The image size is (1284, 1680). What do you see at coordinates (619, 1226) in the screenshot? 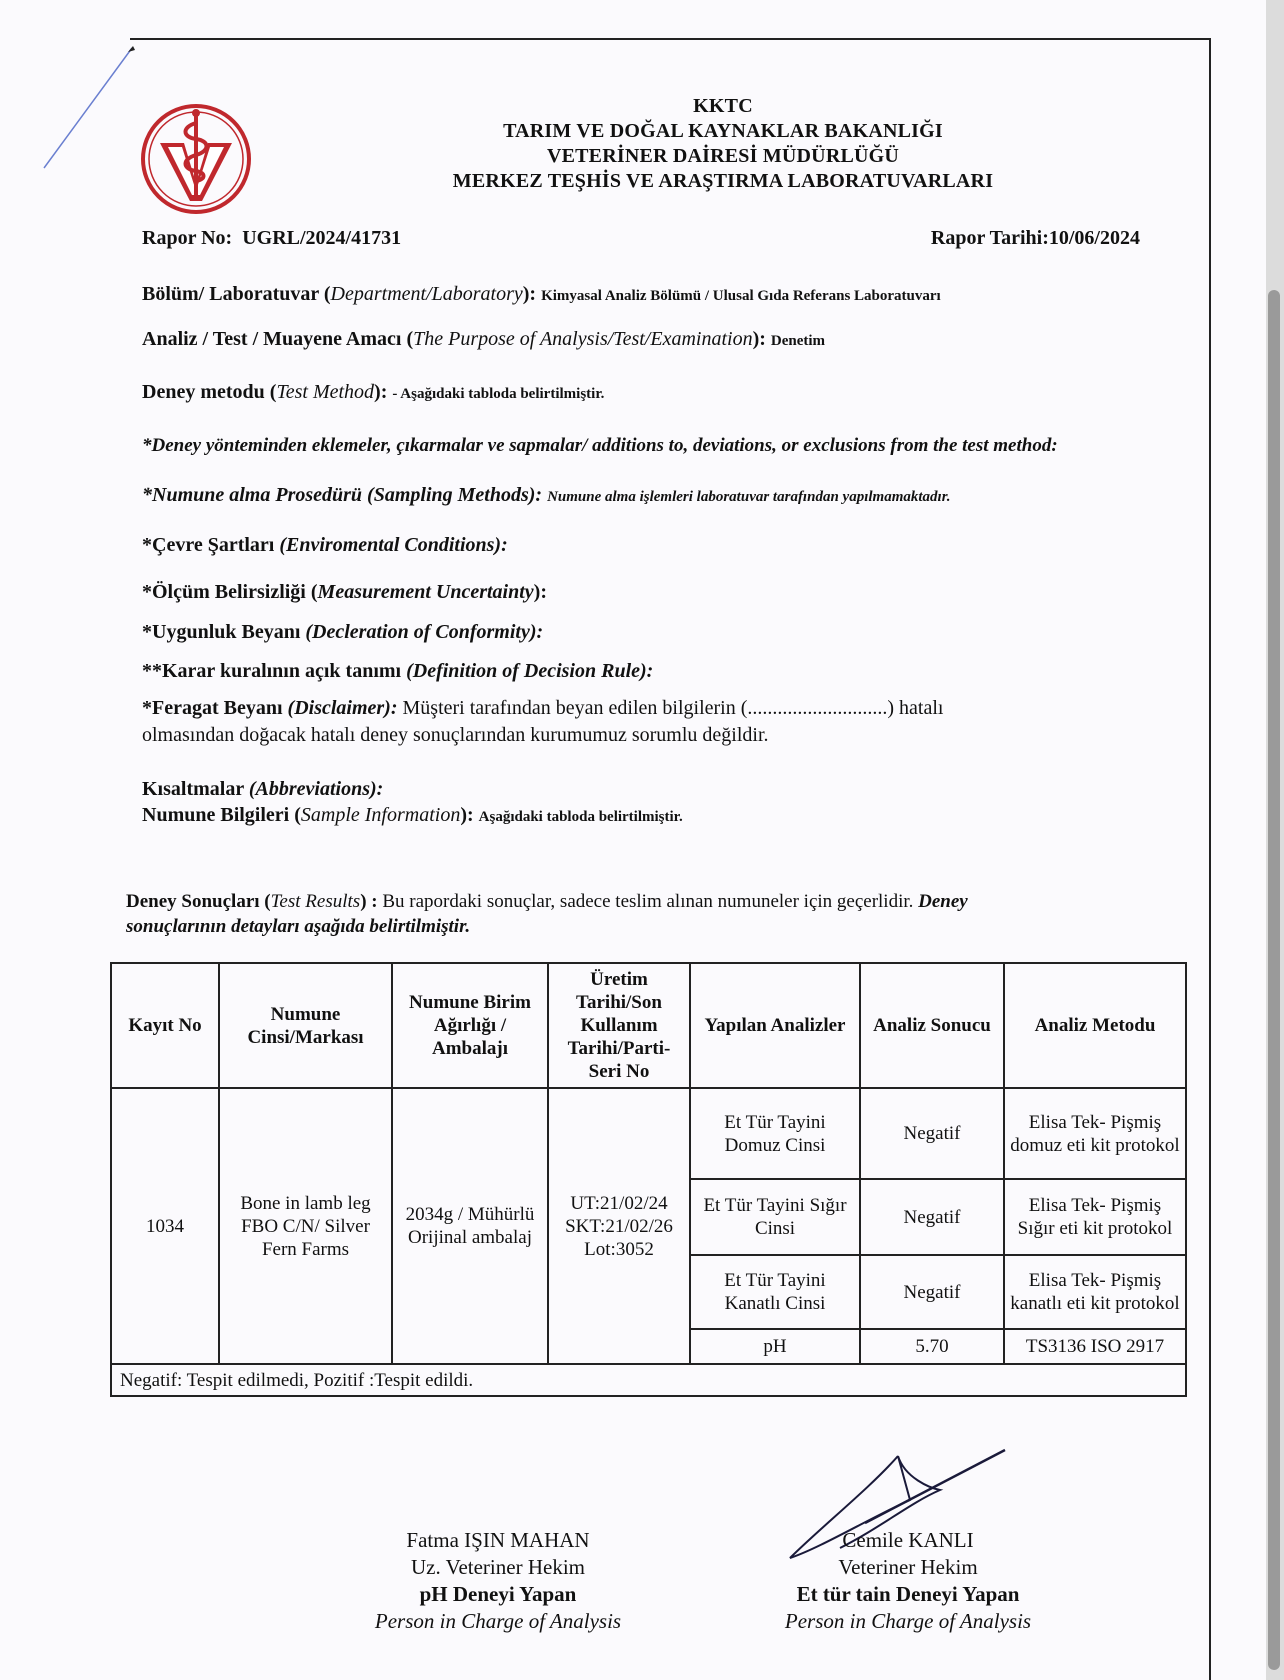
I see `dates: UT:21/02/24 SKT:21/02/26 Lot:3052` at bounding box center [619, 1226].